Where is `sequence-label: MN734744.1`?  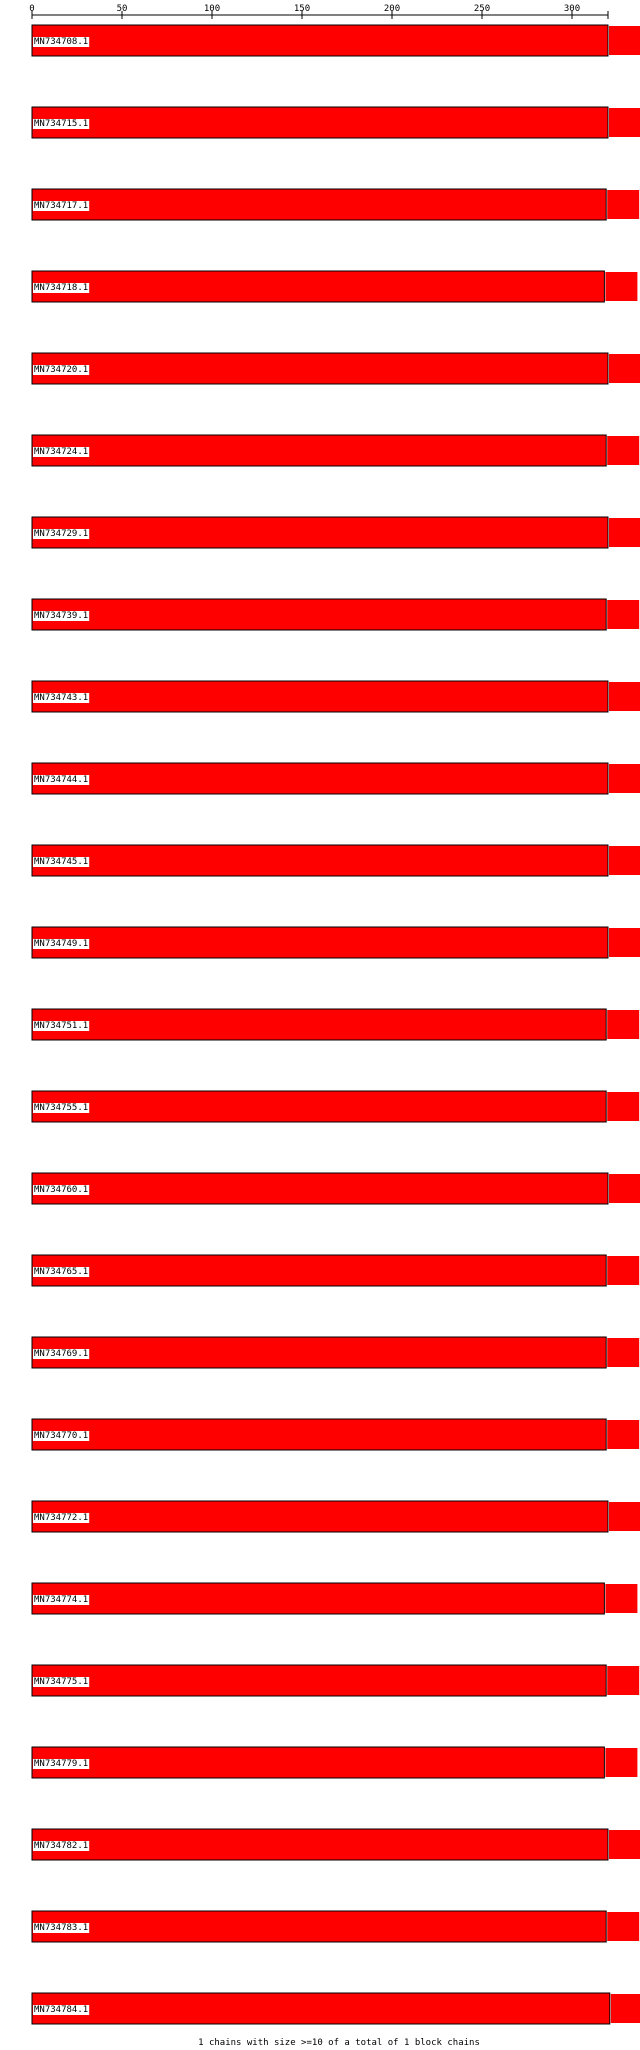 sequence-label: MN734744.1 is located at coordinates (61, 780).